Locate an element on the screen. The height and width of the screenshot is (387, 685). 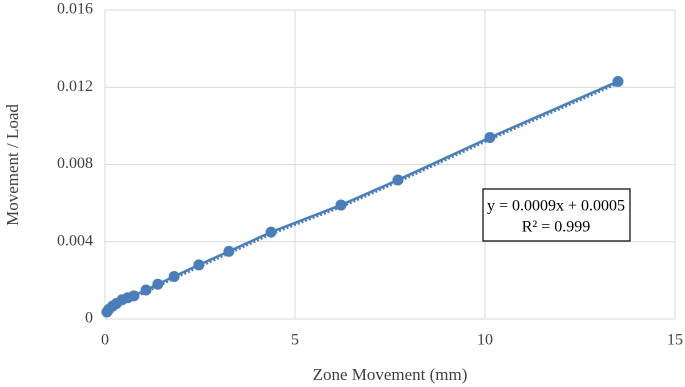
x-tick-label: 0 is located at coordinates (105, 340).